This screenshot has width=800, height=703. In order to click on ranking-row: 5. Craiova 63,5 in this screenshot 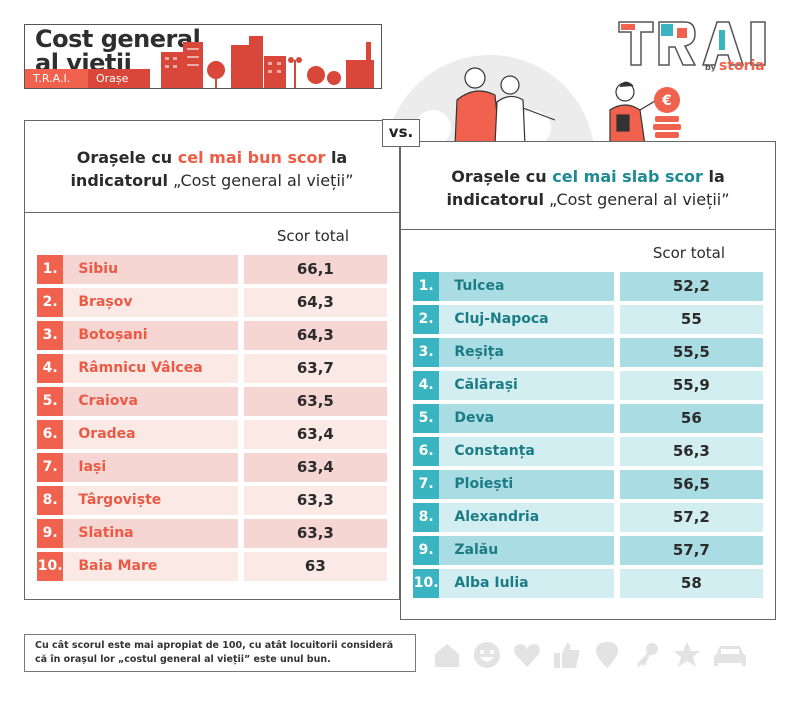, I will do `click(212, 401)`.